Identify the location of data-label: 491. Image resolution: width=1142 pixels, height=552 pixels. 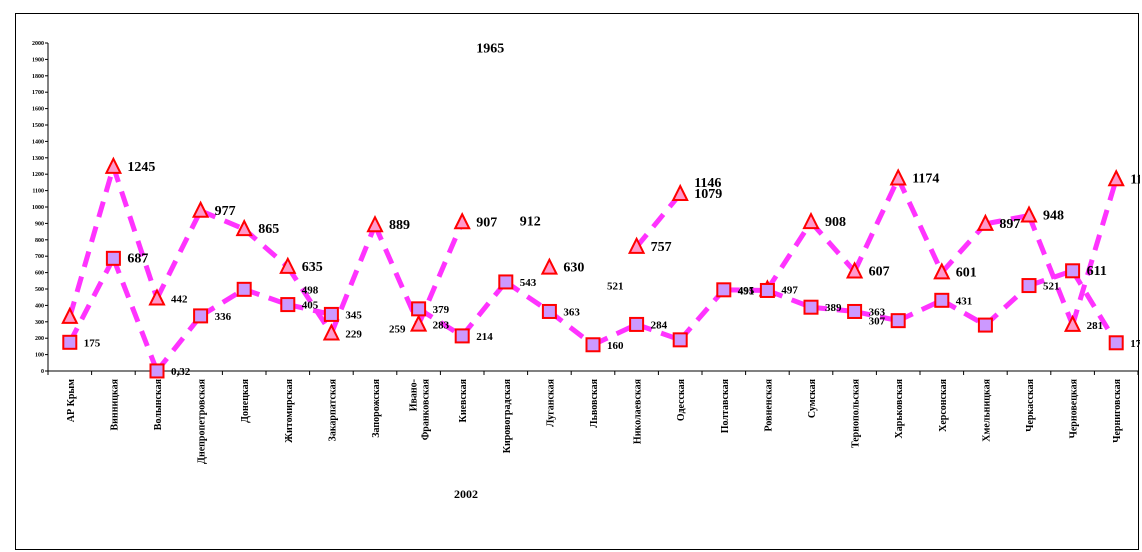
(746, 291).